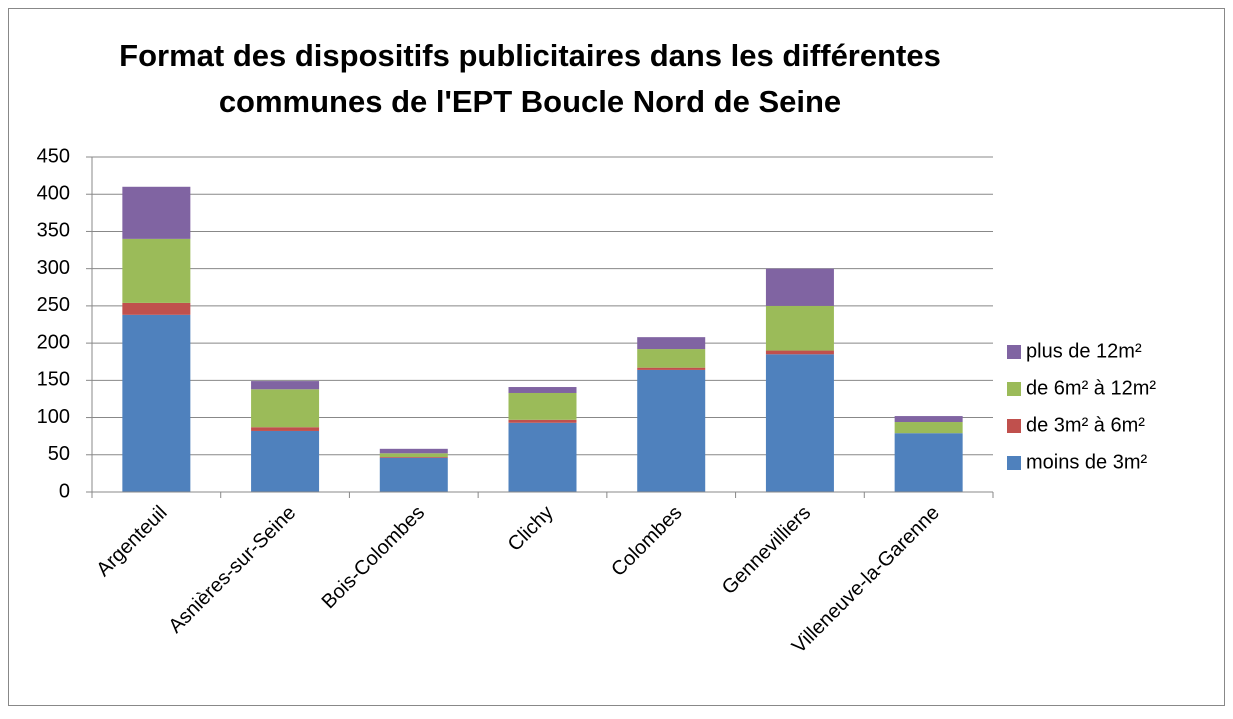  I want to click on legend-label: moins de 3m², so click(1086, 462).